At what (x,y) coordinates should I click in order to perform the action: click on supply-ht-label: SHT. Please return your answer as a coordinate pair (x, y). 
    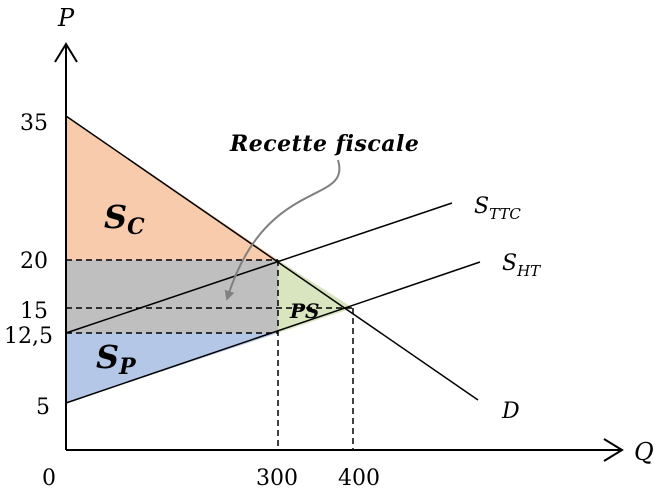
    Looking at the image, I should click on (521, 265).